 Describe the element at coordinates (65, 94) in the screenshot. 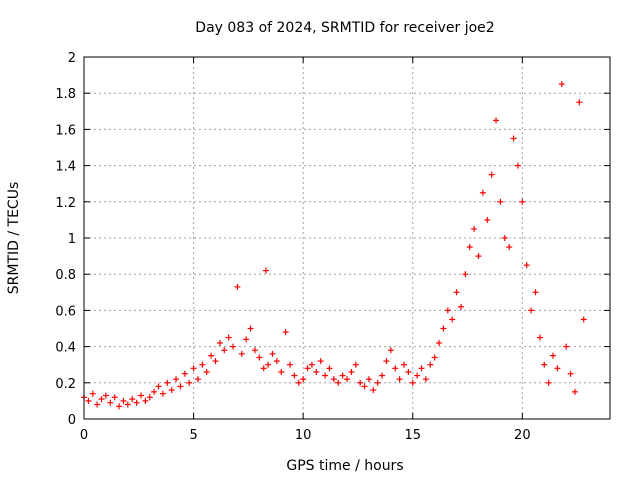

I see `y-tick-label: 1.8` at that location.